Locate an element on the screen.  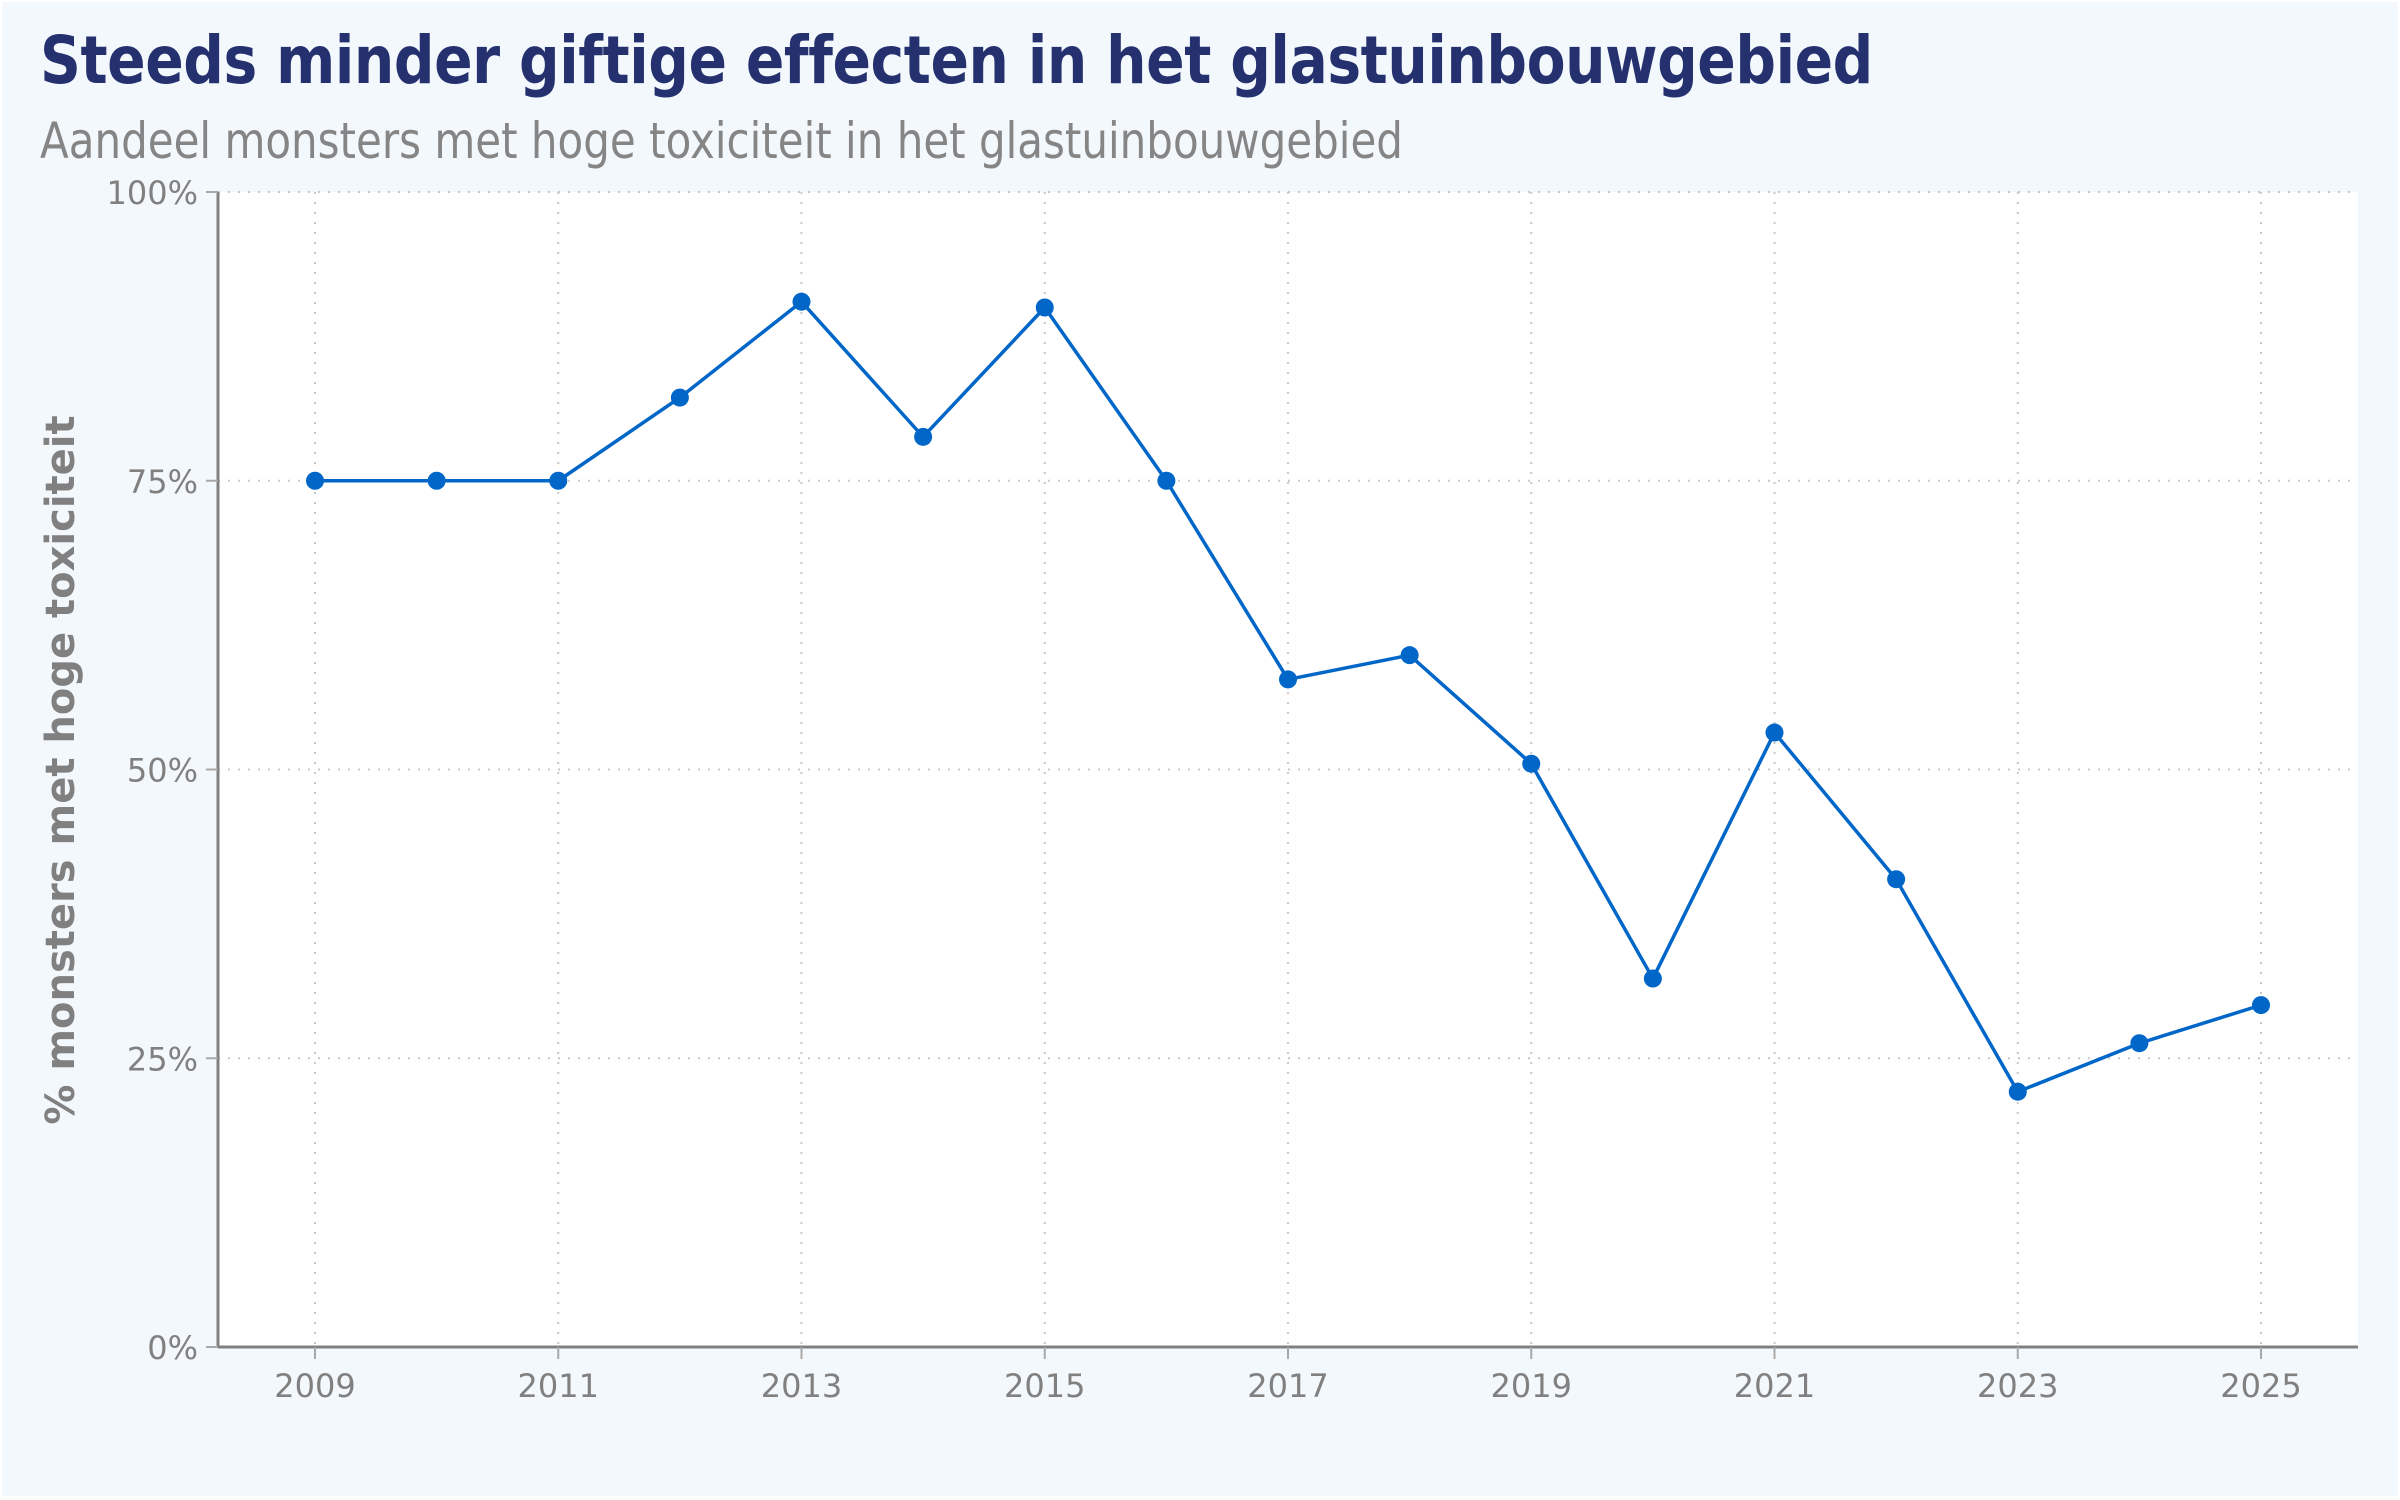
y-axis-label: % monsters met hoge toxiciteit is located at coordinates (61, 769).